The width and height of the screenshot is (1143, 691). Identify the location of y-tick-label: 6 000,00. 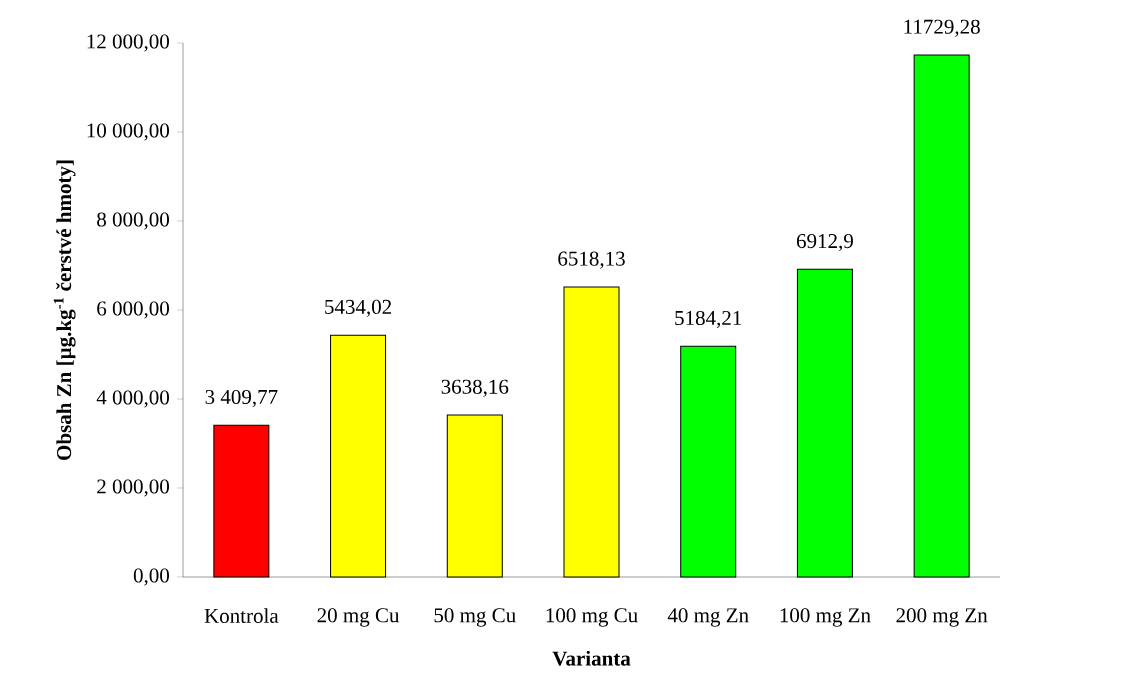
(133, 310).